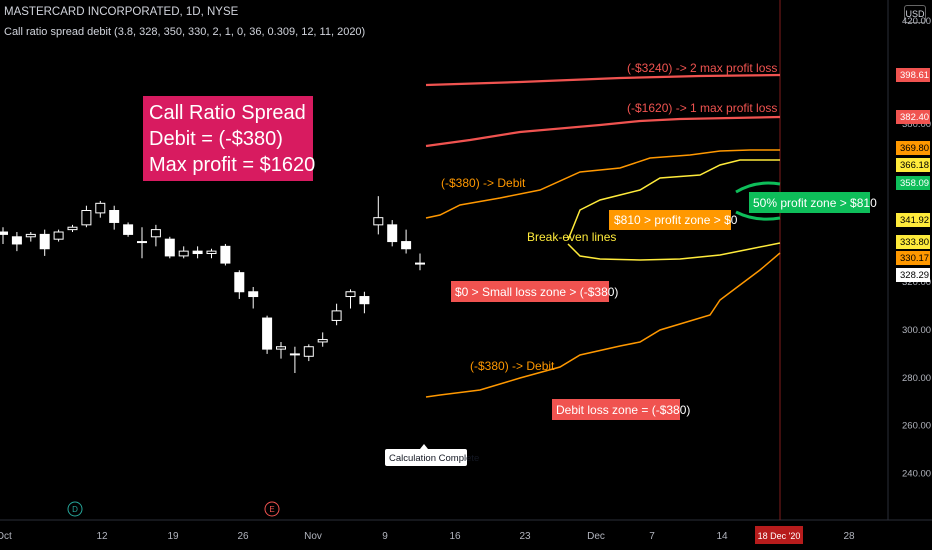 Image resolution: width=932 pixels, height=550 pixels. Describe the element at coordinates (596, 536) in the screenshot. I see `time-label: Dec` at that location.